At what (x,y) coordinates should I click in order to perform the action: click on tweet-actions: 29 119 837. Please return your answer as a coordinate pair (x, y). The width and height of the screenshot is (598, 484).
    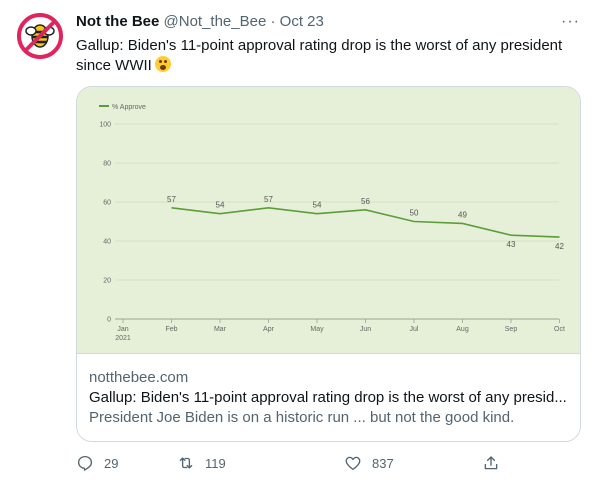
    Looking at the image, I should click on (291, 463).